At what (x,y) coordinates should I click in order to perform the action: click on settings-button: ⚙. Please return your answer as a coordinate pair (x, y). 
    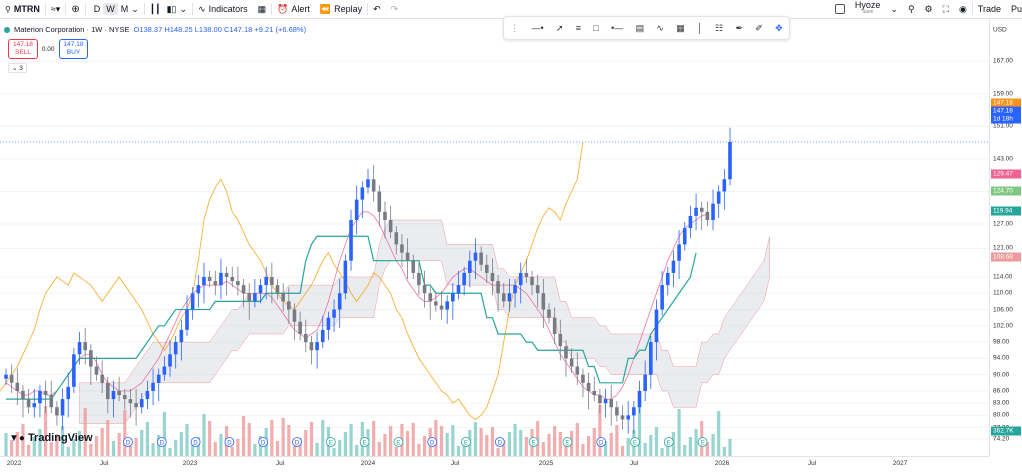
    Looking at the image, I should click on (929, 9).